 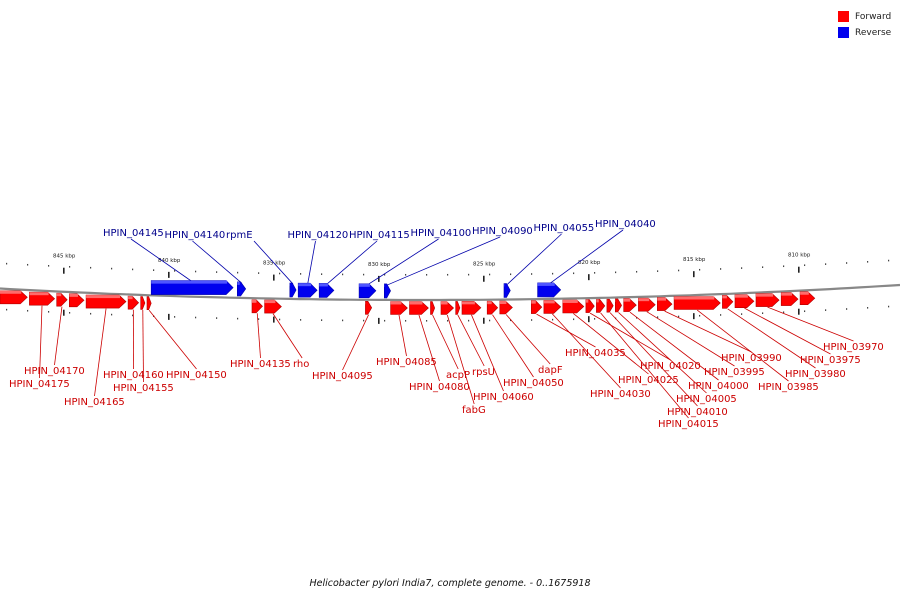 I want to click on gene-label: HPIN_04025, so click(x=648, y=380).